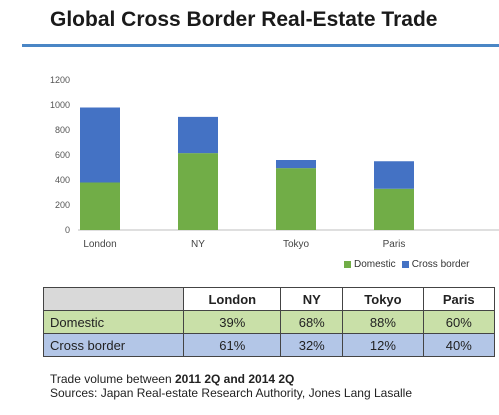 Image resolution: width=499 pixels, height=415 pixels. Describe the element at coordinates (234, 379) in the screenshot. I see `trade-period-range: 2011 2Q and 2014 2Q` at that location.